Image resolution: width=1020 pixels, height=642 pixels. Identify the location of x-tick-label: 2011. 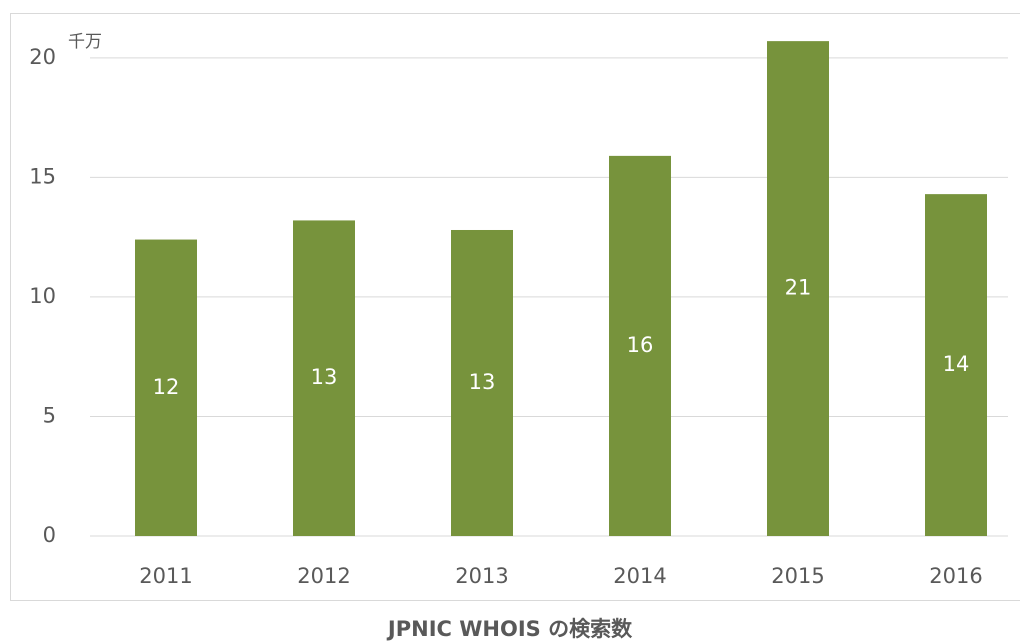
(165, 576).